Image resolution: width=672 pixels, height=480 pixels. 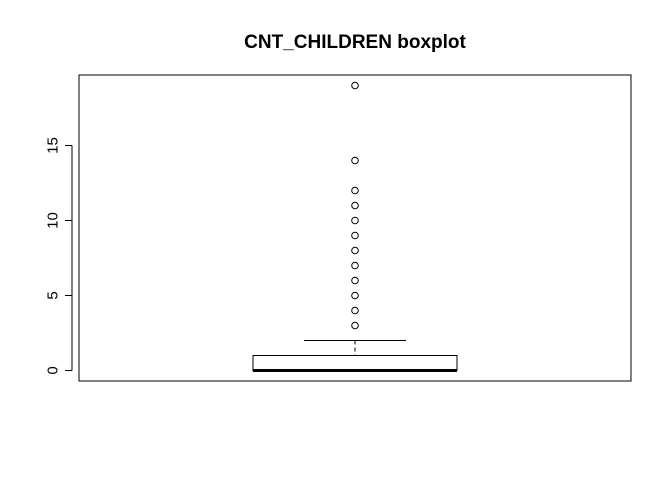 I want to click on box-group, so click(x=355, y=356).